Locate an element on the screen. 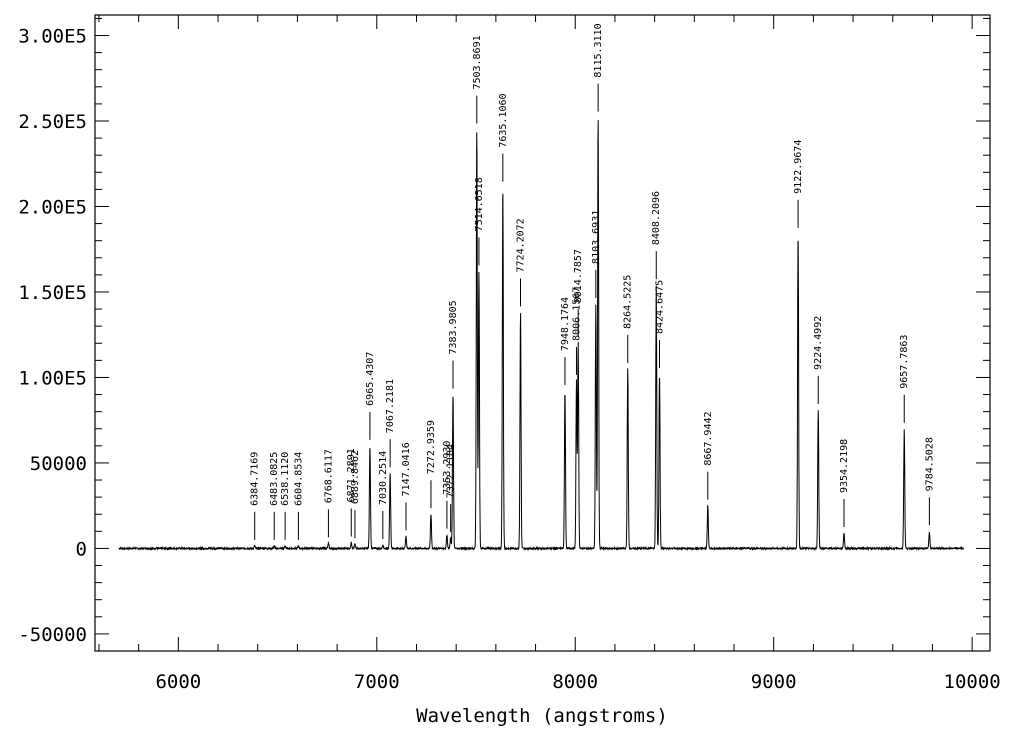  y-tick-label: 1.50E5 is located at coordinates (52, 293).